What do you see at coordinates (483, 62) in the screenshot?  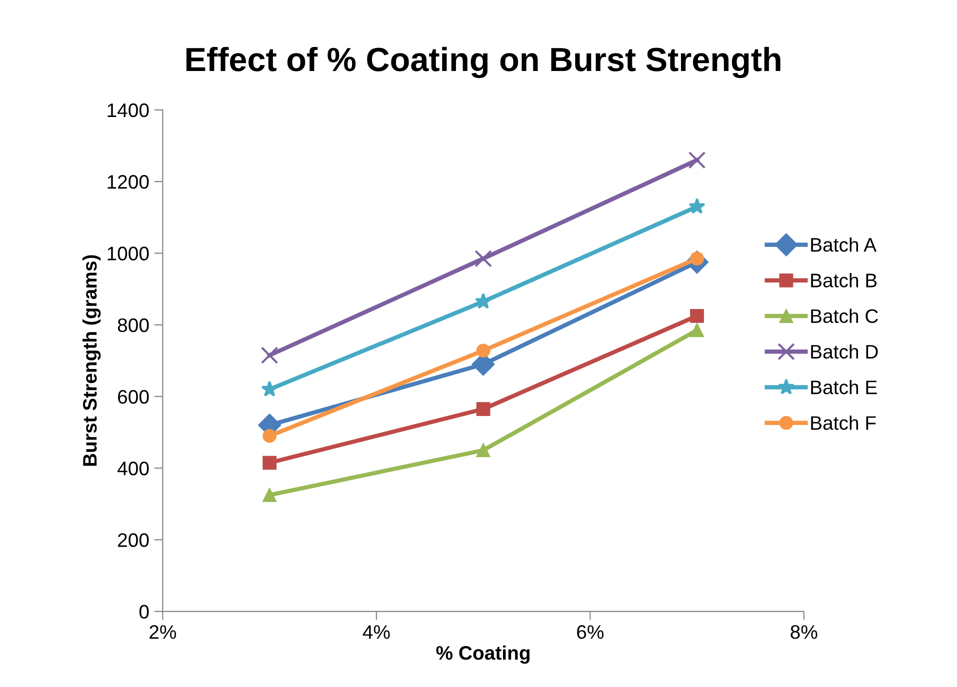 I see `chart-title: Effect of % Coating on Burst Strength` at bounding box center [483, 62].